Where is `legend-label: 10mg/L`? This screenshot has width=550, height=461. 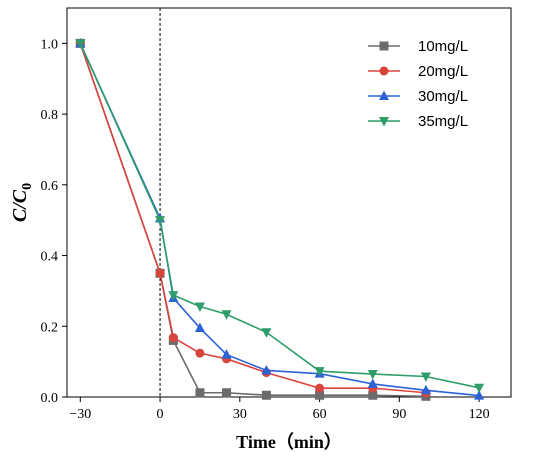 legend-label: 10mg/L is located at coordinates (443, 46).